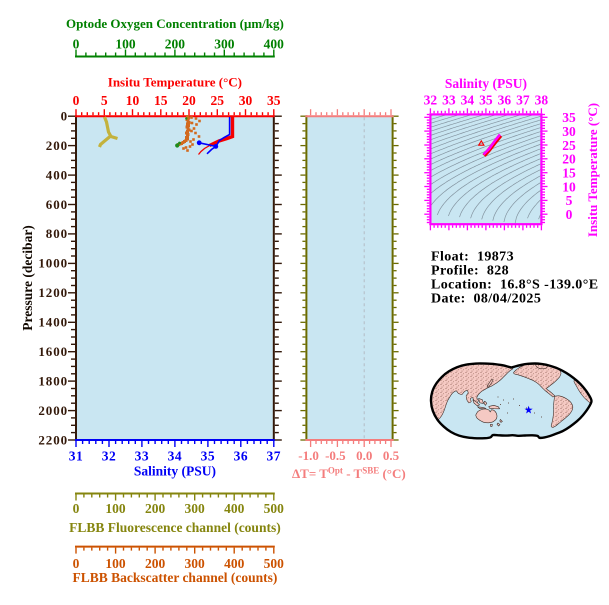 The image size is (609, 605). What do you see at coordinates (308, 455) in the screenshot?
I see `svg-text: -1.0` at bounding box center [308, 455].